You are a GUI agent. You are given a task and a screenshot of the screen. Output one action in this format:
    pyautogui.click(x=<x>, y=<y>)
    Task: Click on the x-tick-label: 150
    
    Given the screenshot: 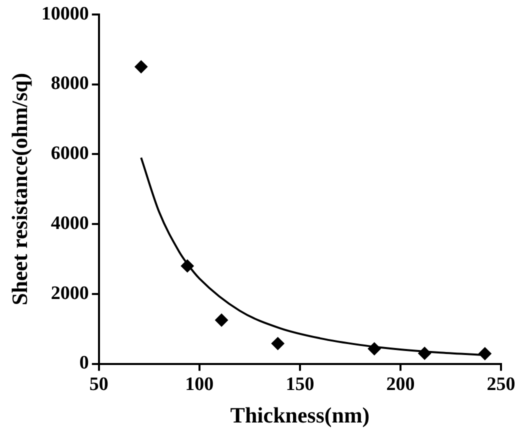 What is the action you would take?
    pyautogui.click(x=300, y=385)
    